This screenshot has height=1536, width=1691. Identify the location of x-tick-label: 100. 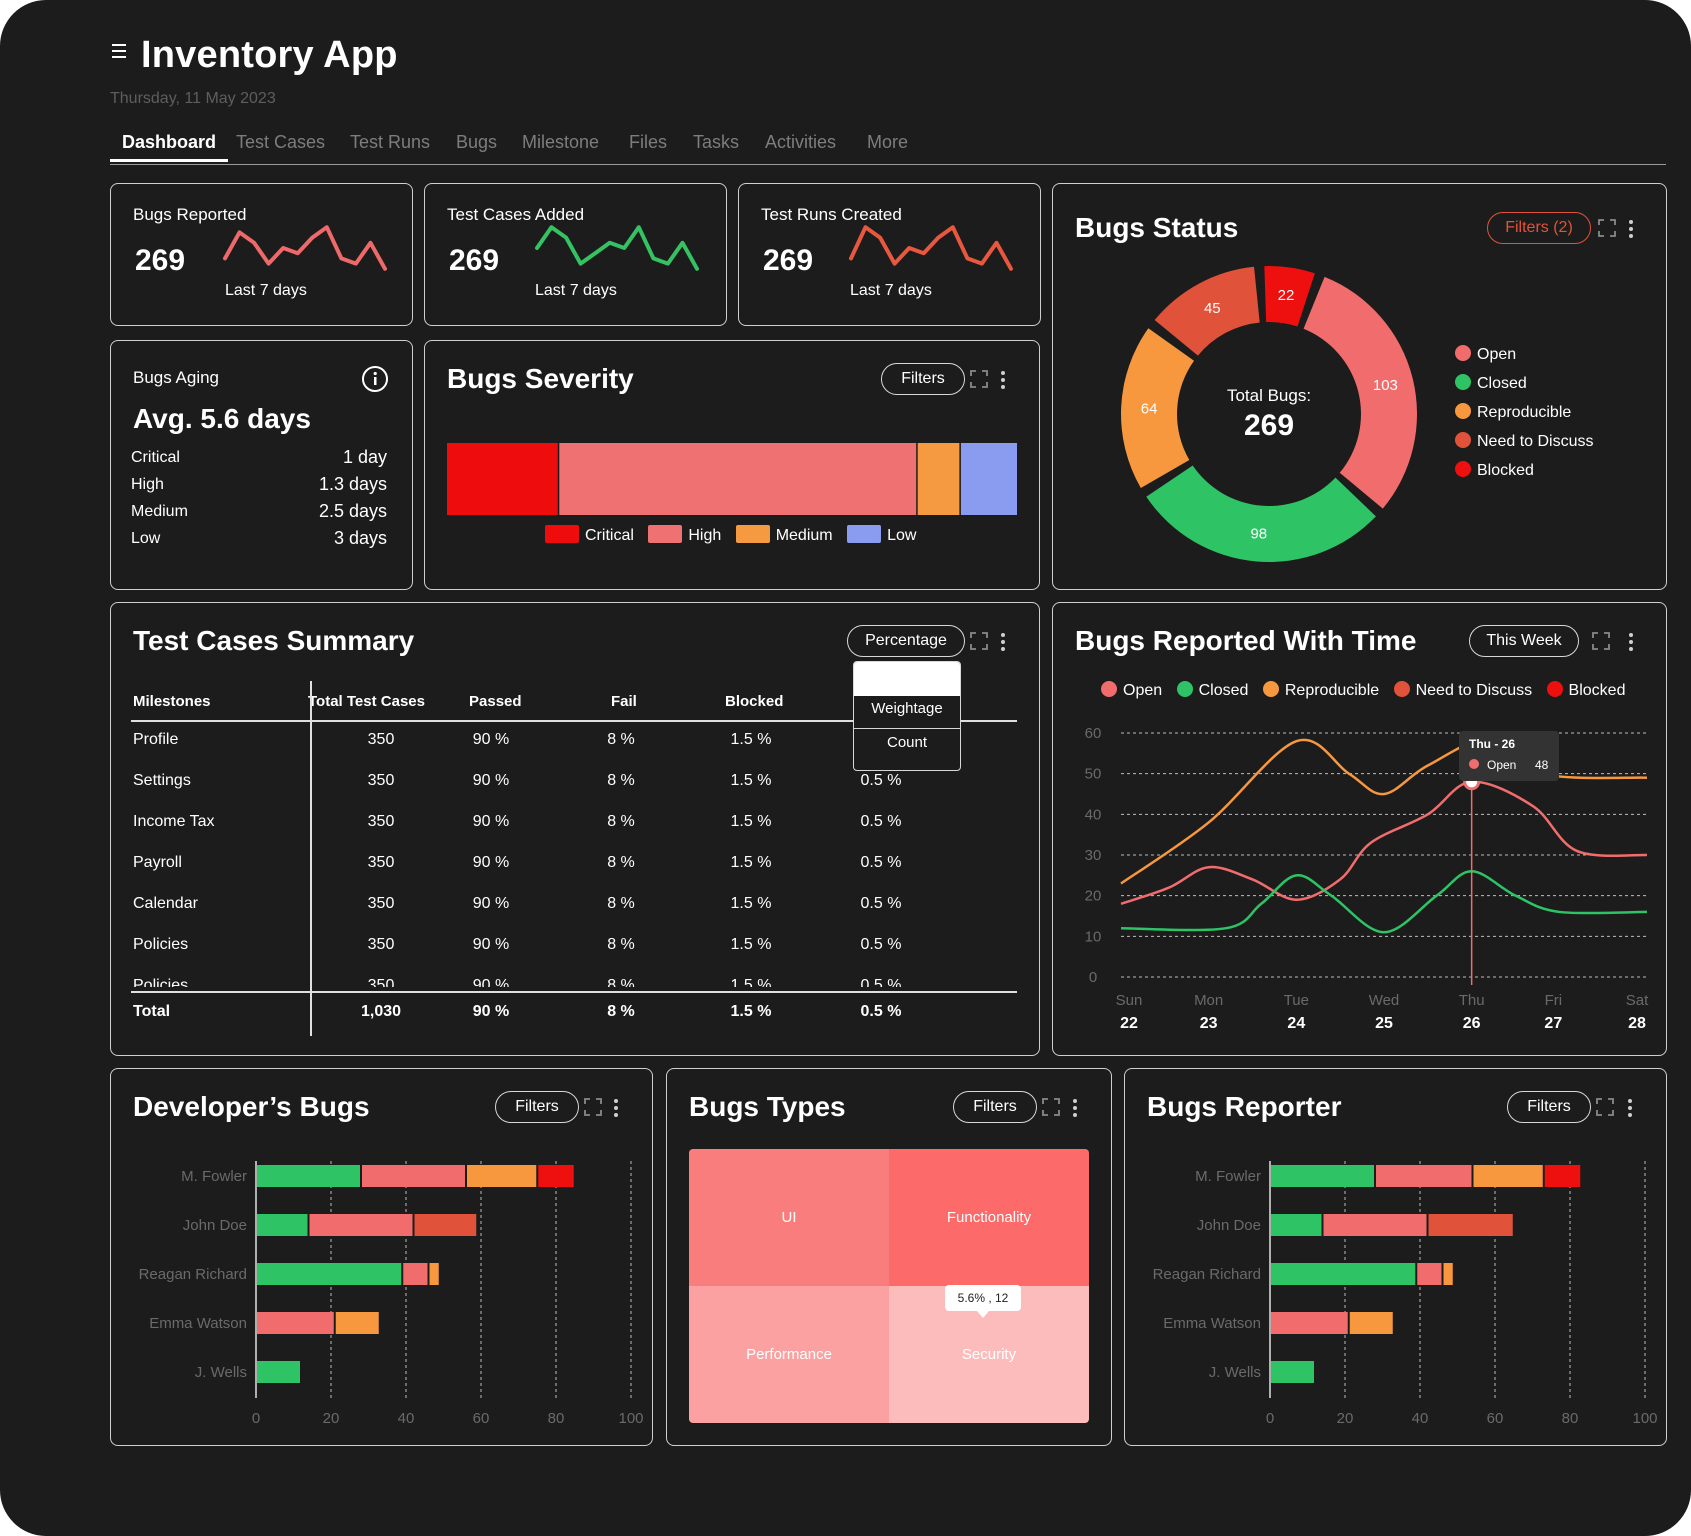
(630, 1418).